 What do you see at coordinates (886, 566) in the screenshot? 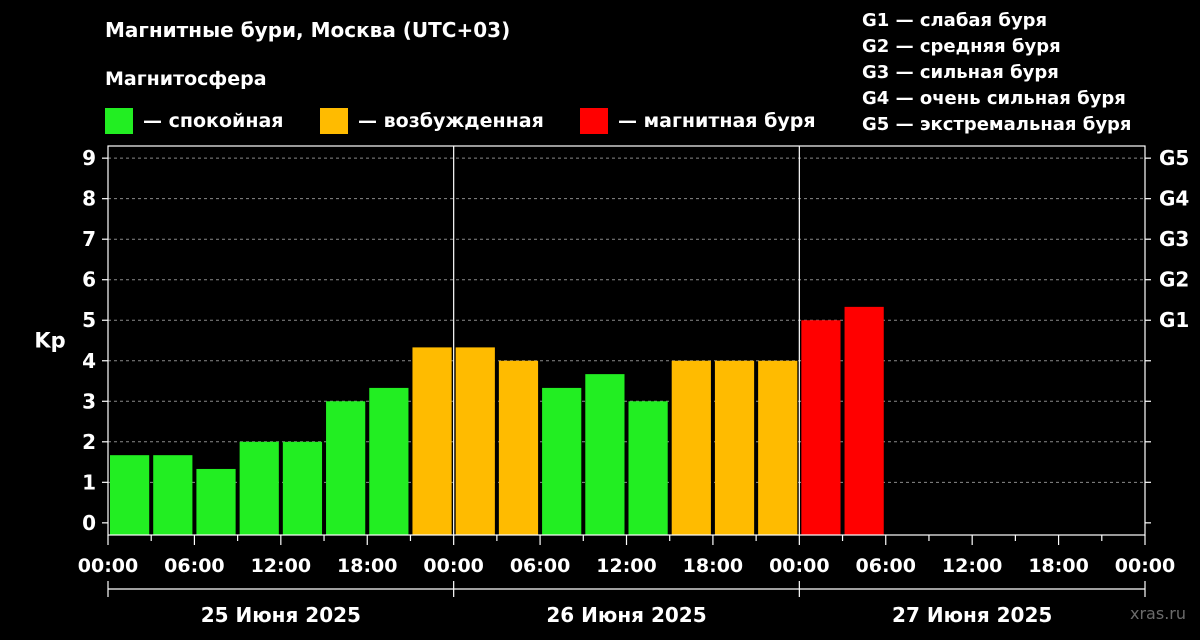
I see `x-tick-label-9: 06:00` at bounding box center [886, 566].